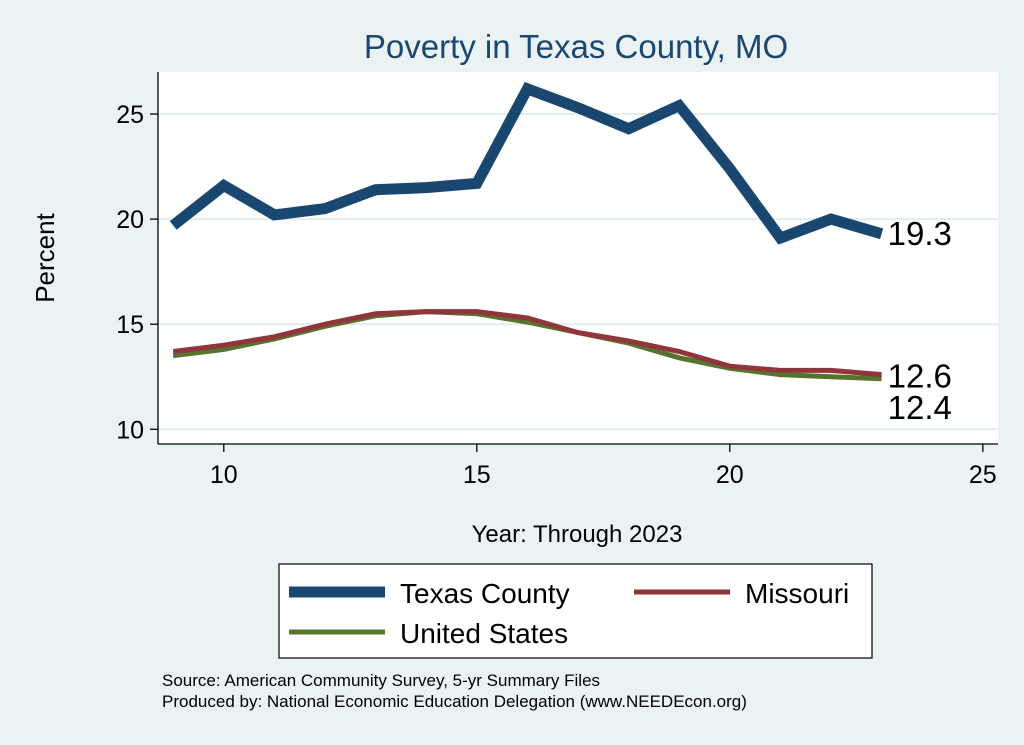 The height and width of the screenshot is (745, 1024). Describe the element at coordinates (130, 325) in the screenshot. I see `y-tick-label-15: 15` at that location.